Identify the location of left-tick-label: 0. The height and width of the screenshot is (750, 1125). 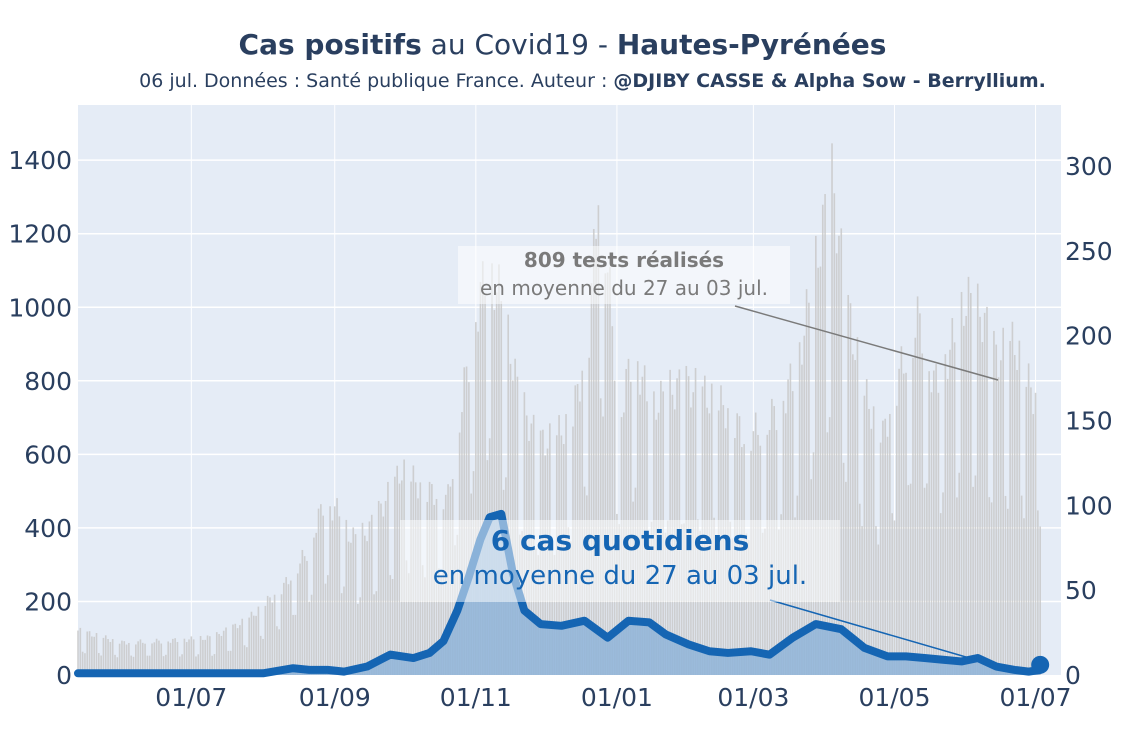
(64, 675).